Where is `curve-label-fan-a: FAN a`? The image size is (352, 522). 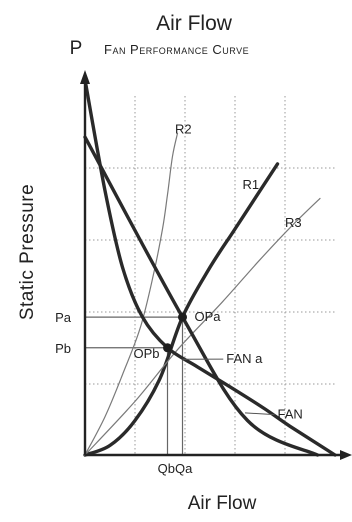 curve-label-fan-a: FAN a is located at coordinates (244, 358).